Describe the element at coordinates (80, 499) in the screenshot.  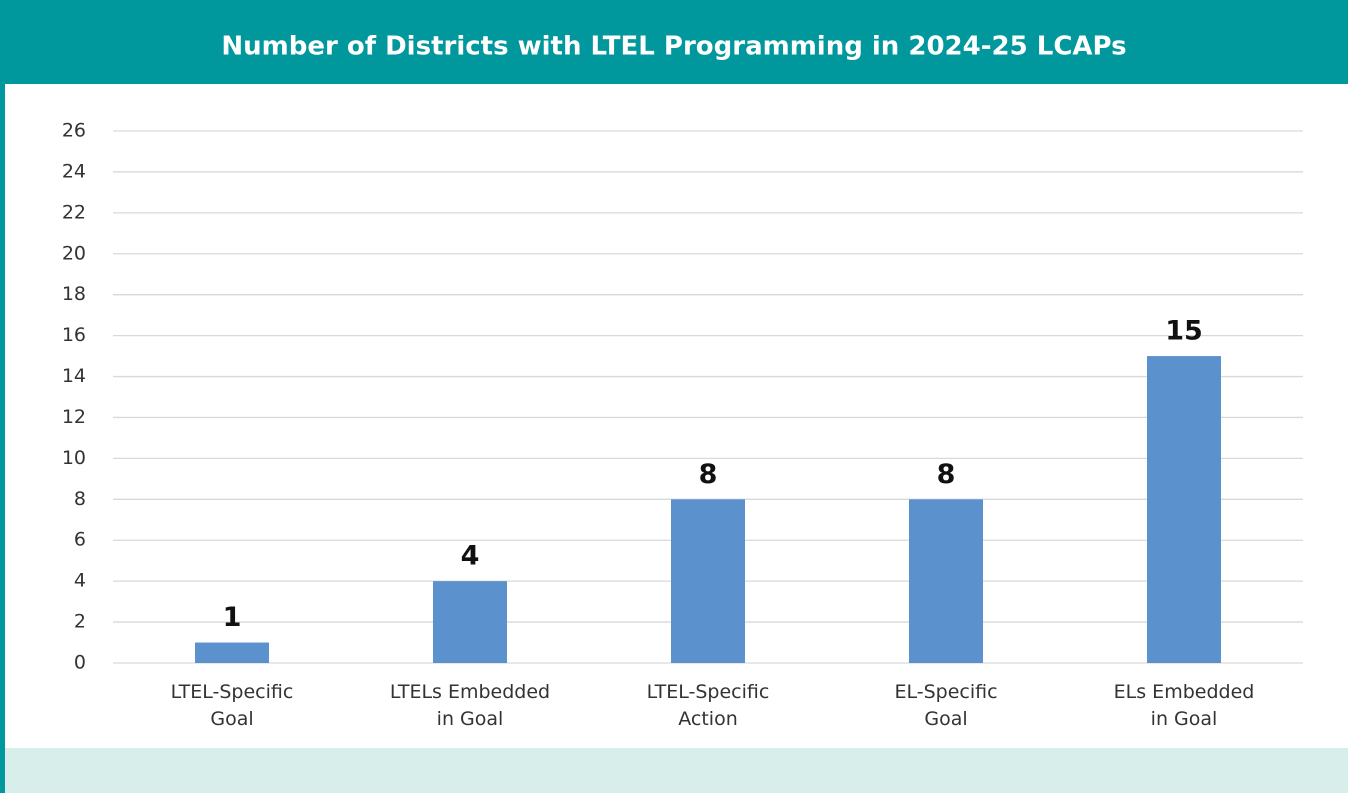
I see `y-tick-label: 8` at that location.